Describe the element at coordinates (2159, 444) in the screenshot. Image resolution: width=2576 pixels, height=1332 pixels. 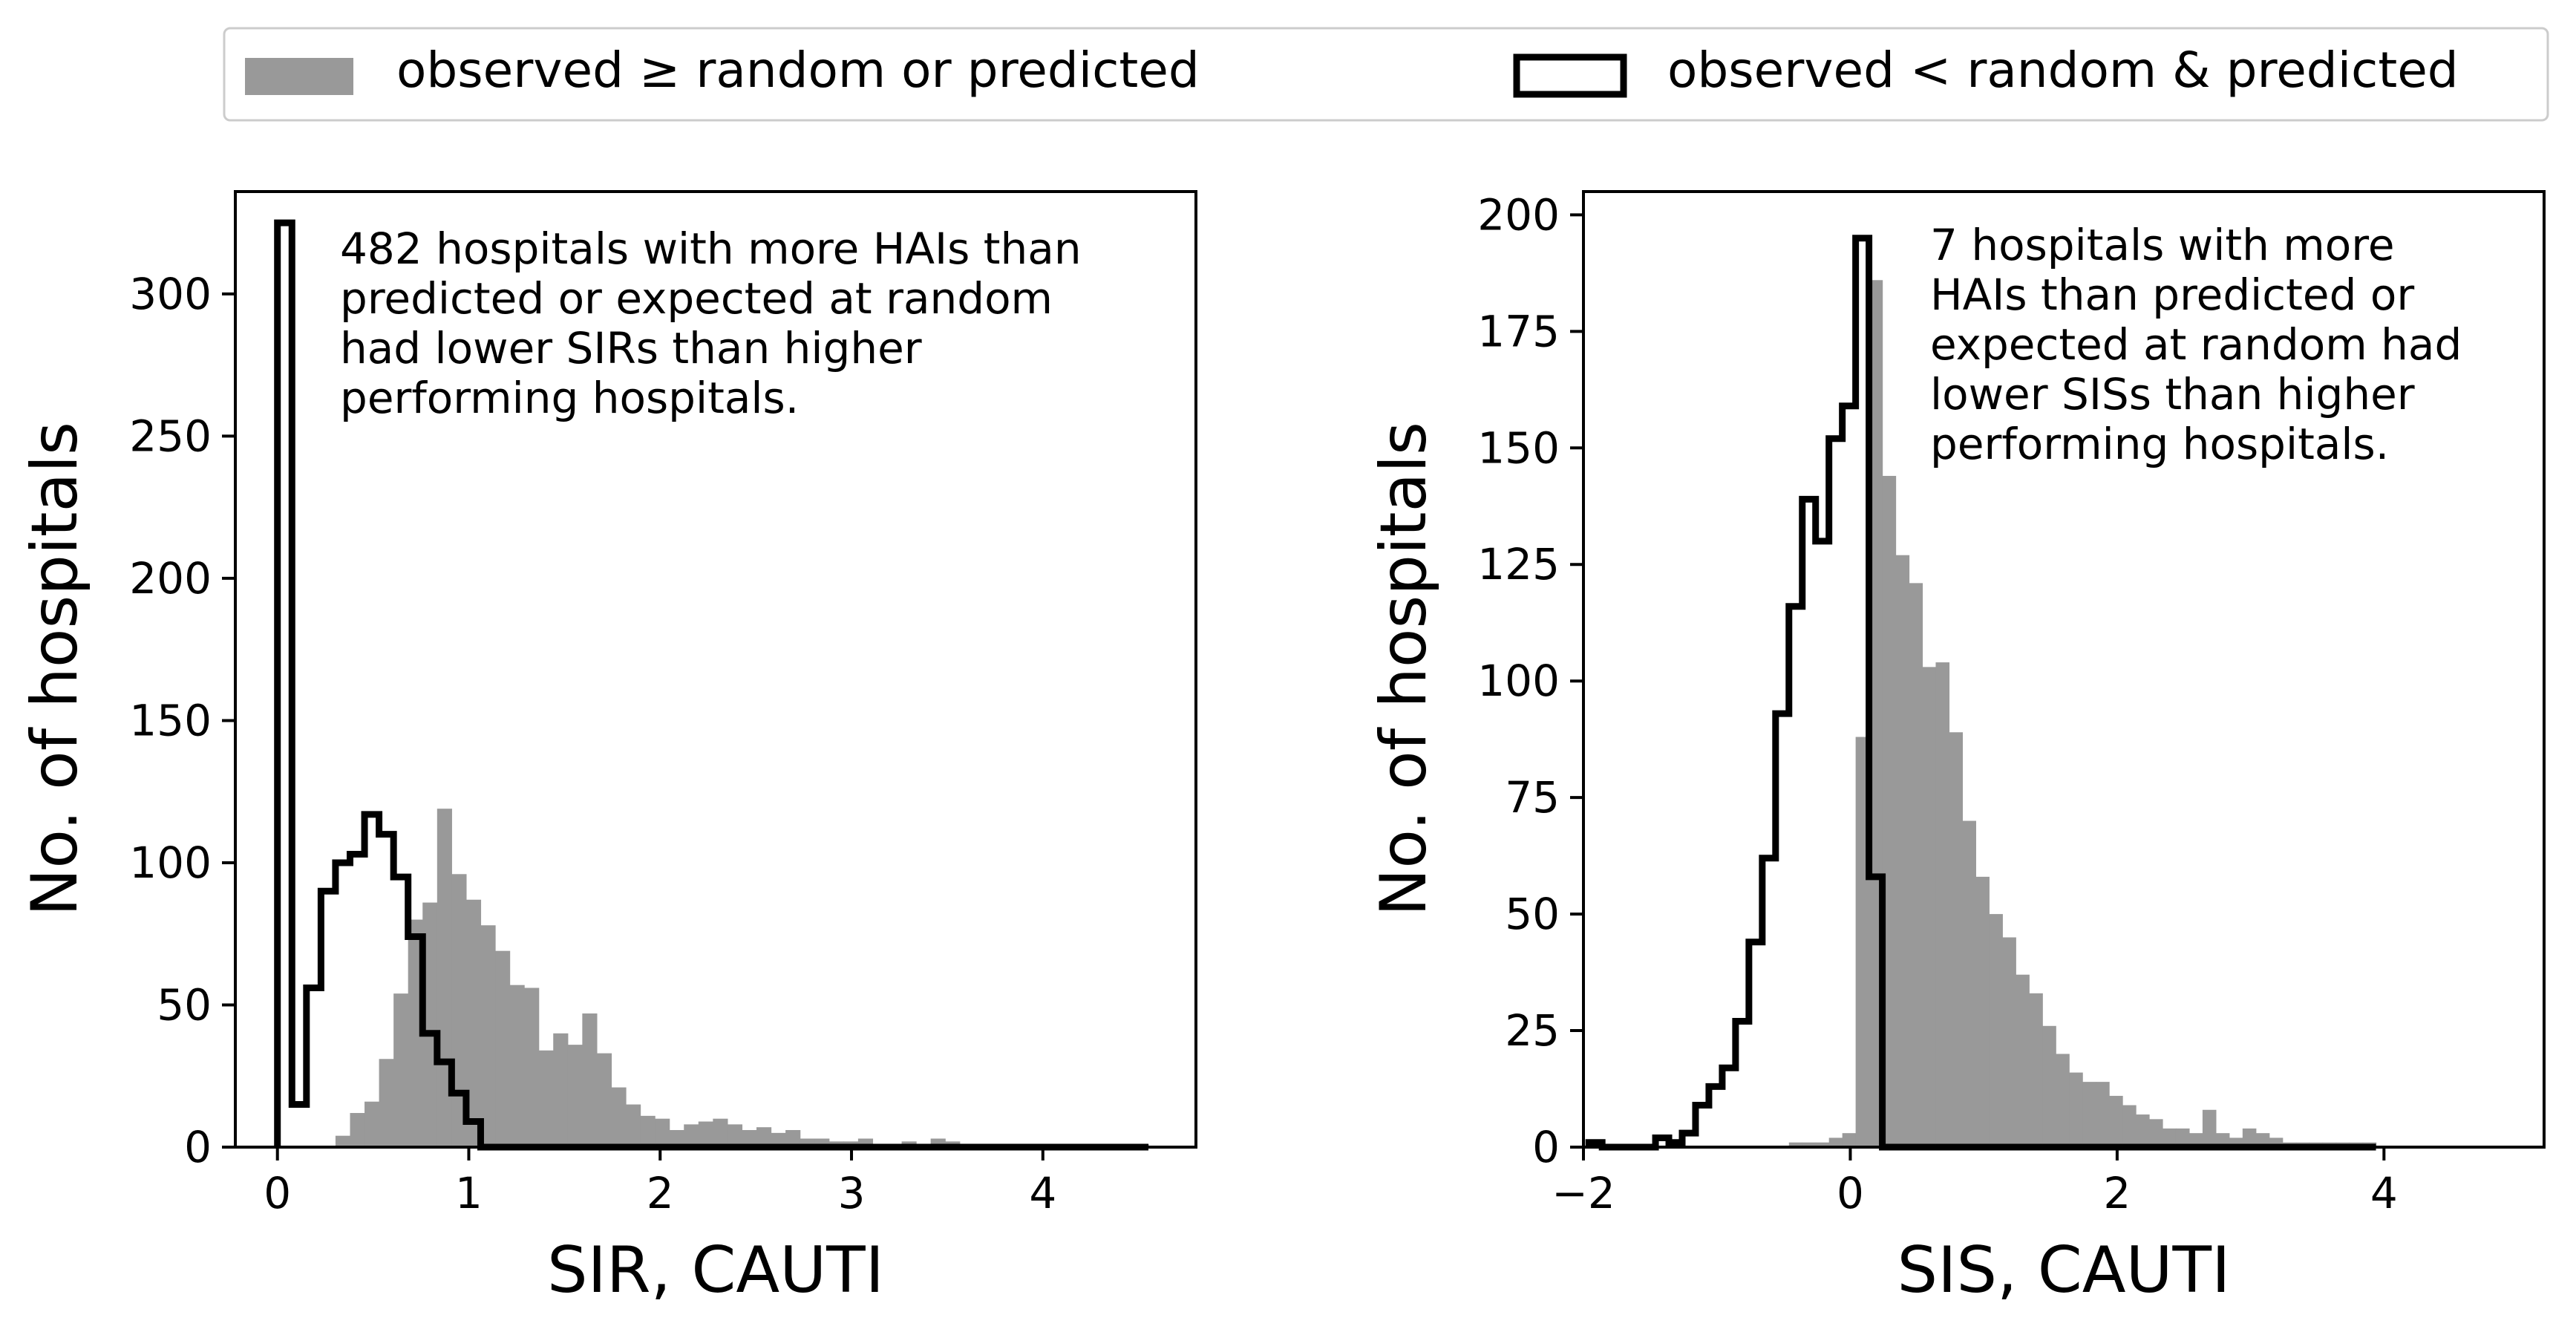
I see `annotation-line: performing hospitals.` at that location.